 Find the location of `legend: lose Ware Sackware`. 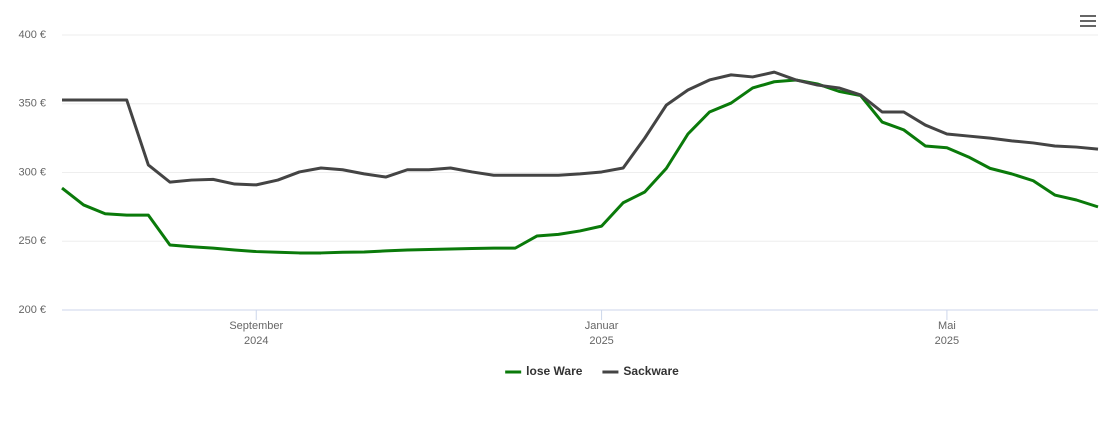

legend: lose Ware Sackware is located at coordinates (592, 371).